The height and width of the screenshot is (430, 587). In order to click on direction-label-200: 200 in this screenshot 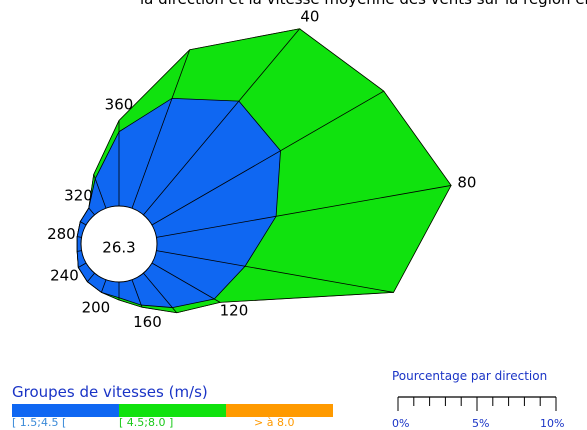, I will do `click(96, 307)`.